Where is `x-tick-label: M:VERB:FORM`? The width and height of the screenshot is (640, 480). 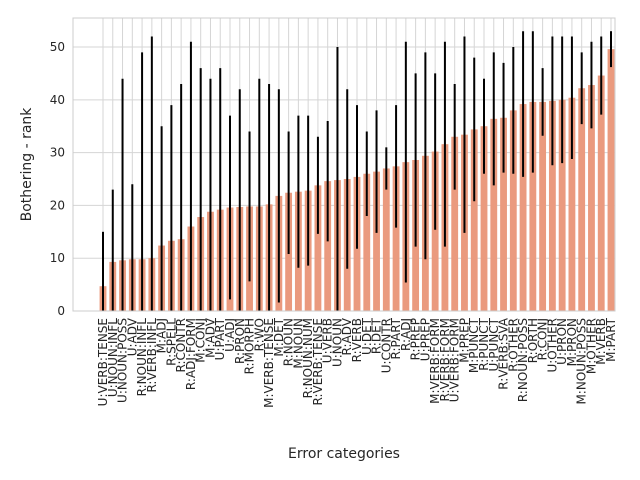 x-tick-label: M:VERB:FORM is located at coordinates (435, 361).